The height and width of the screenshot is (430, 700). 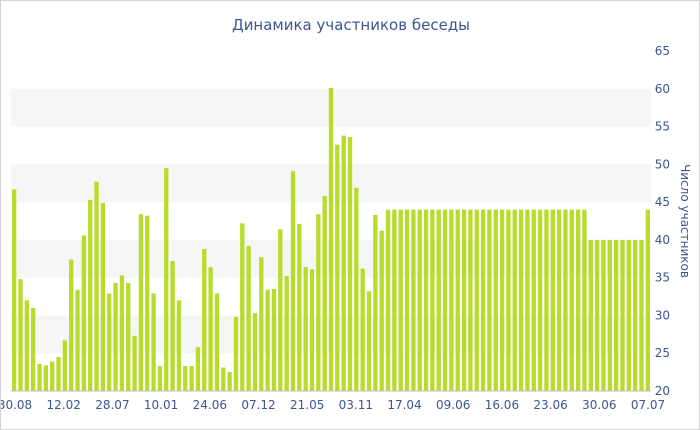 I want to click on x-tick-label: 12.02, so click(x=64, y=405).